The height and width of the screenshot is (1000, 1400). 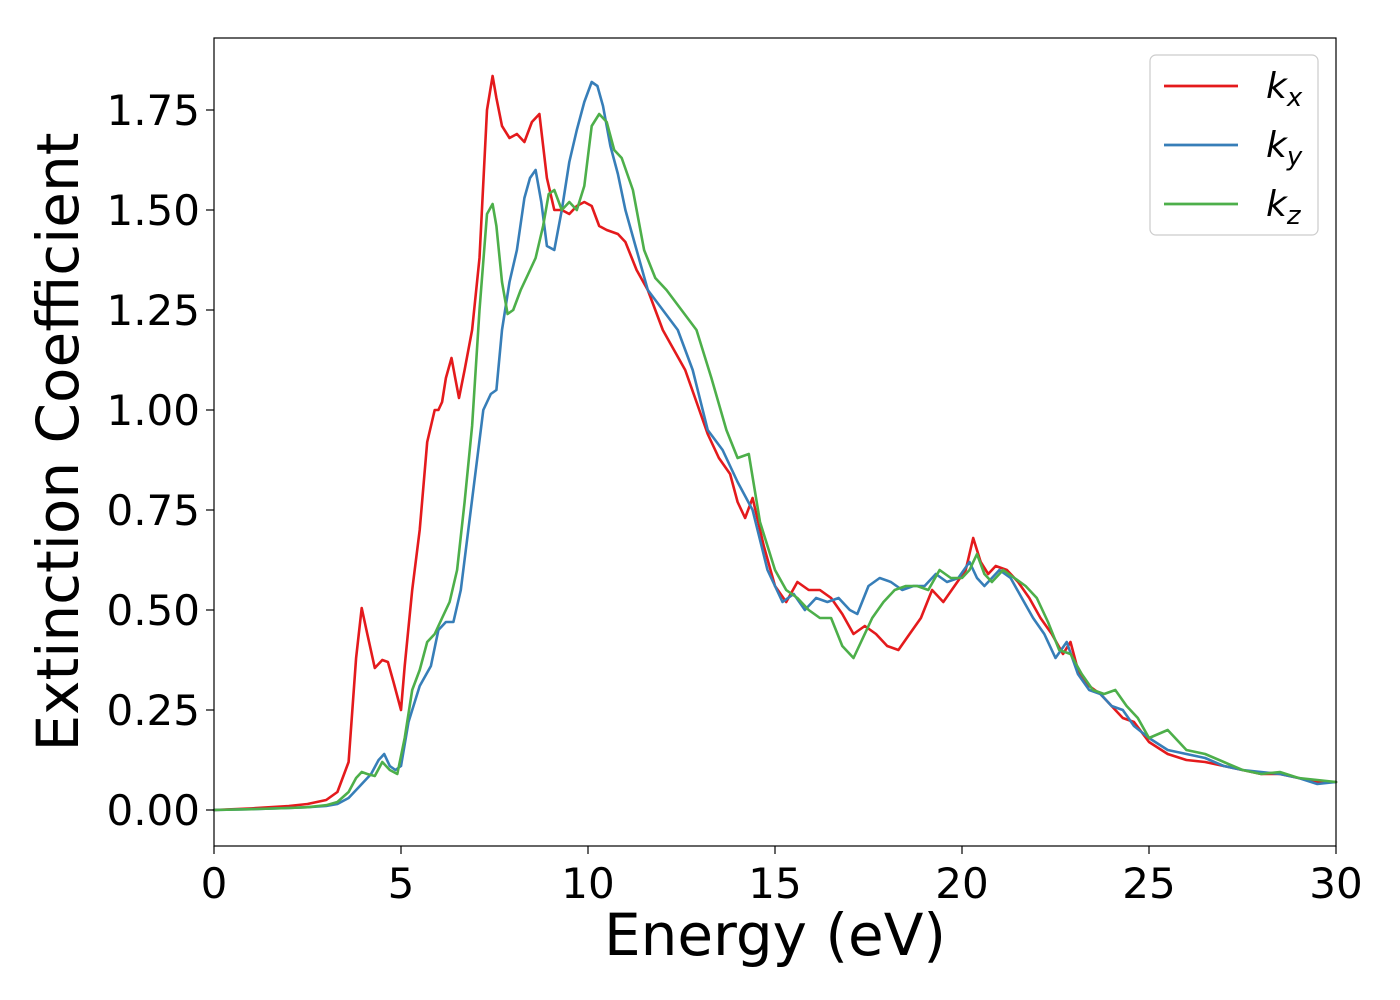 I want to click on y-tick-label: 1.75, so click(x=153, y=110).